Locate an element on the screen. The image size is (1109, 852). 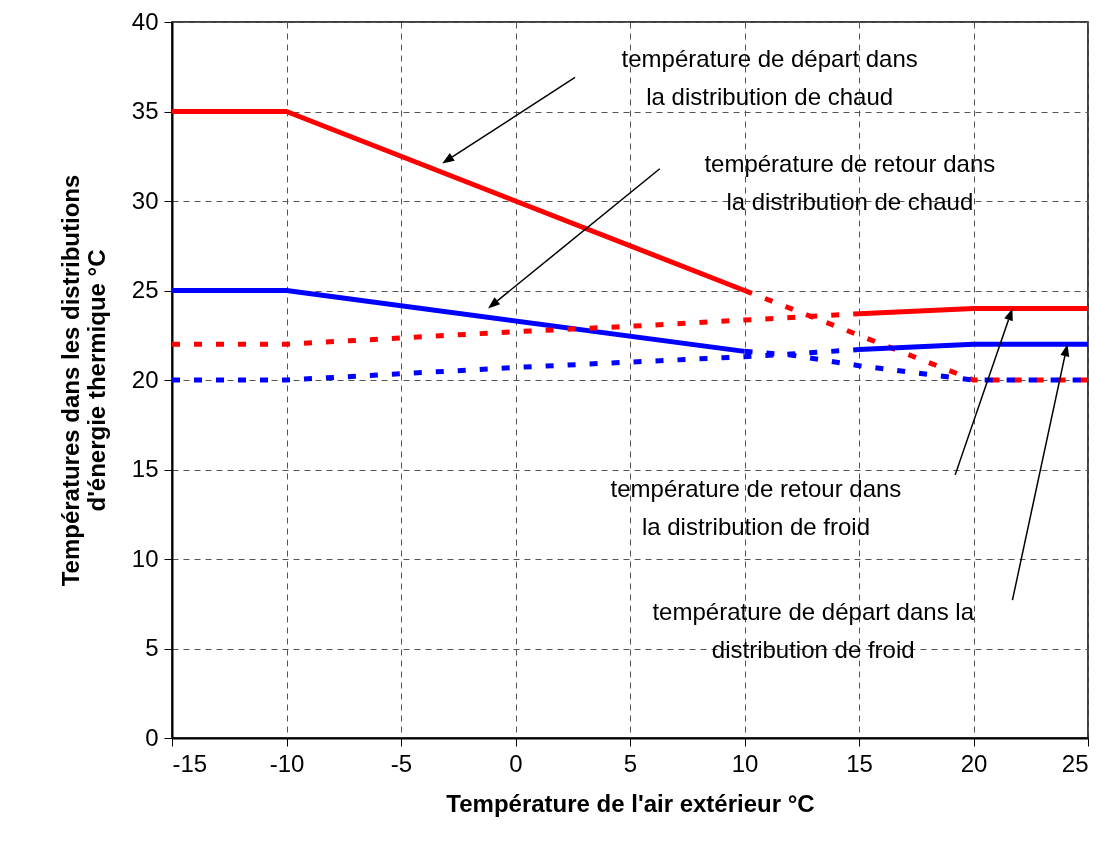
x-tick-label: 10 is located at coordinates (745, 763).